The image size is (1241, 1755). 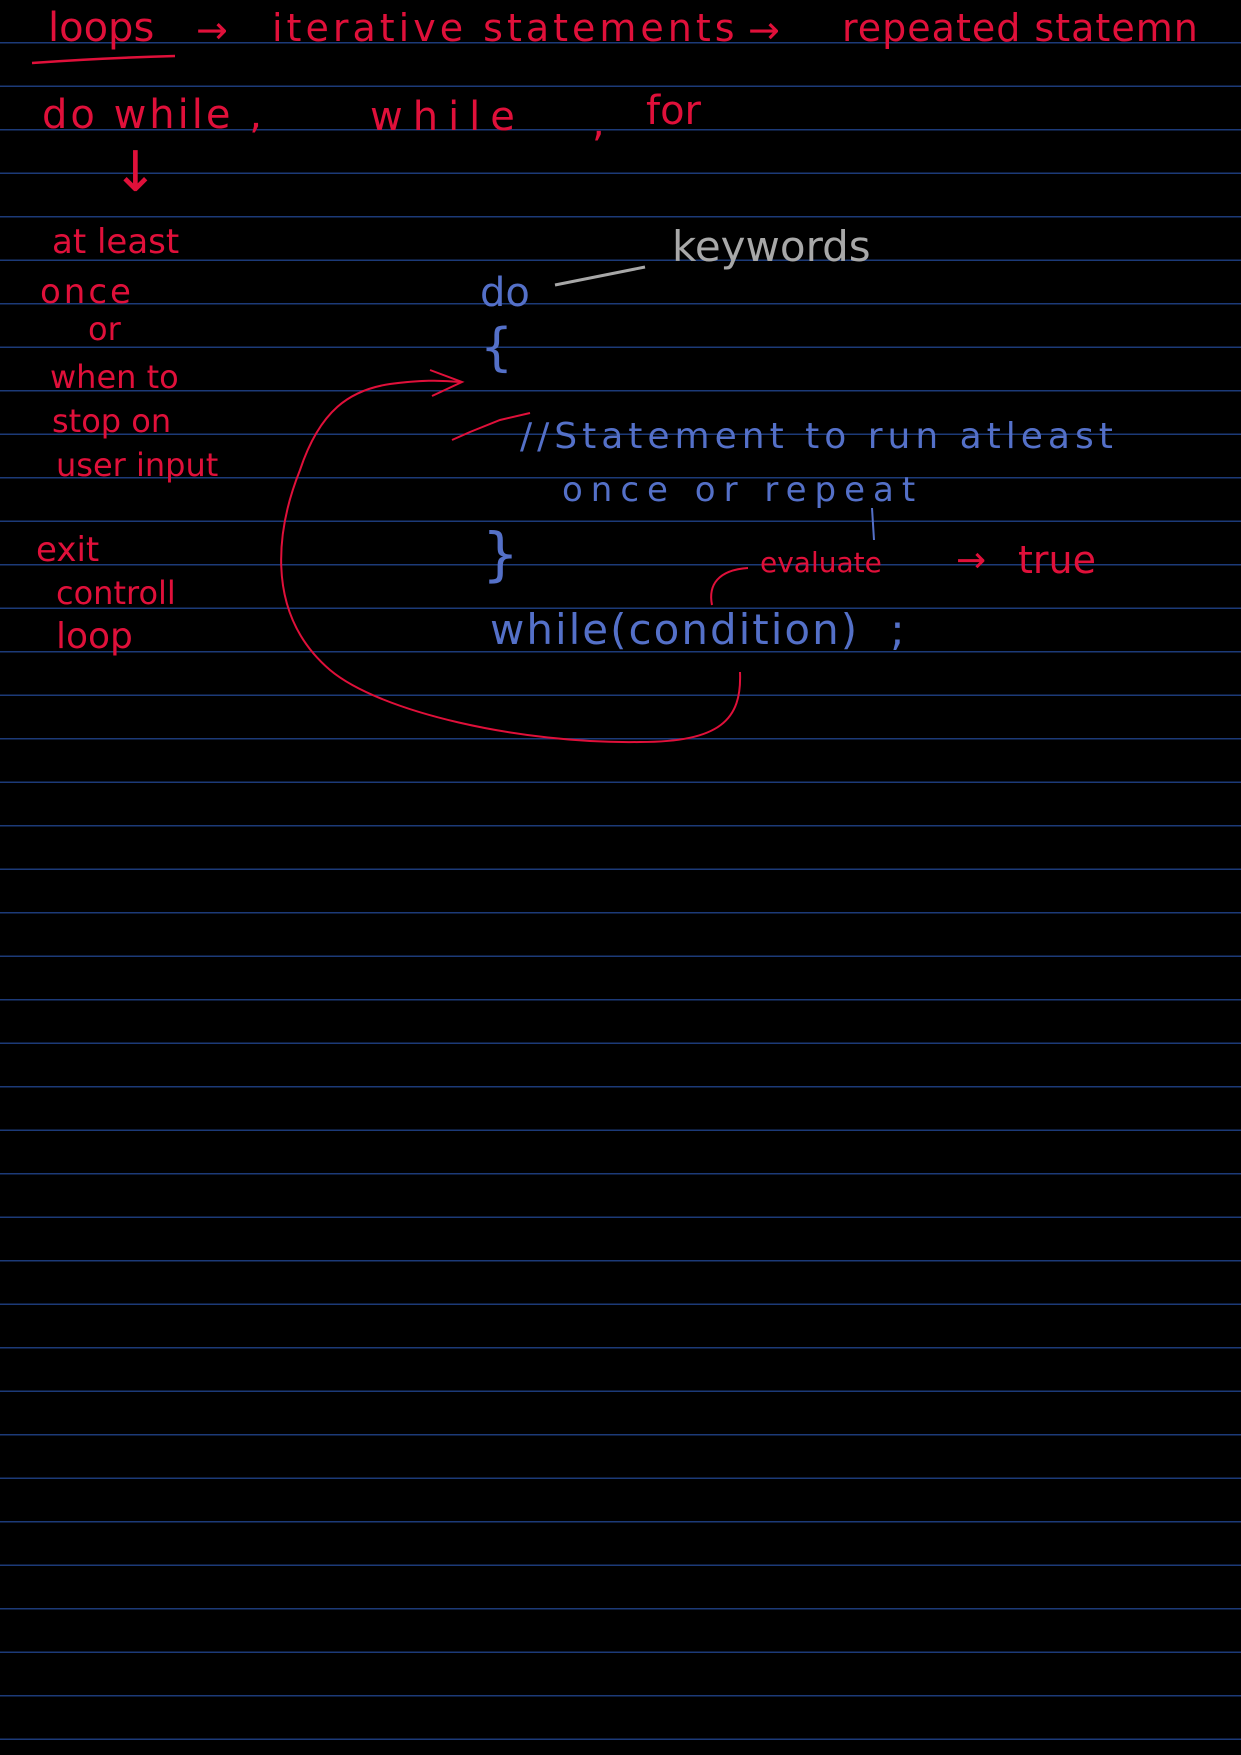 I want to click on loop-type-do-while: do while ,, so click(x=153, y=115).